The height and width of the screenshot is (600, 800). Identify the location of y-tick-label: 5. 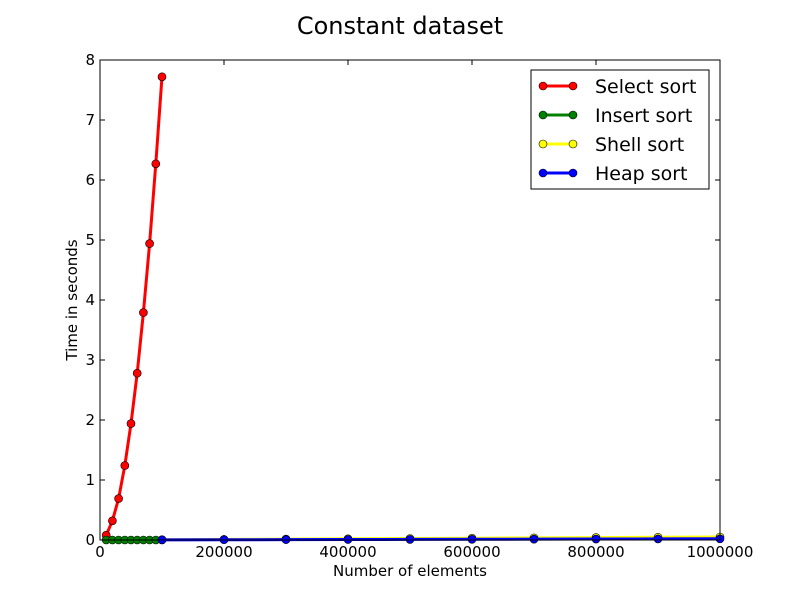
(90, 240).